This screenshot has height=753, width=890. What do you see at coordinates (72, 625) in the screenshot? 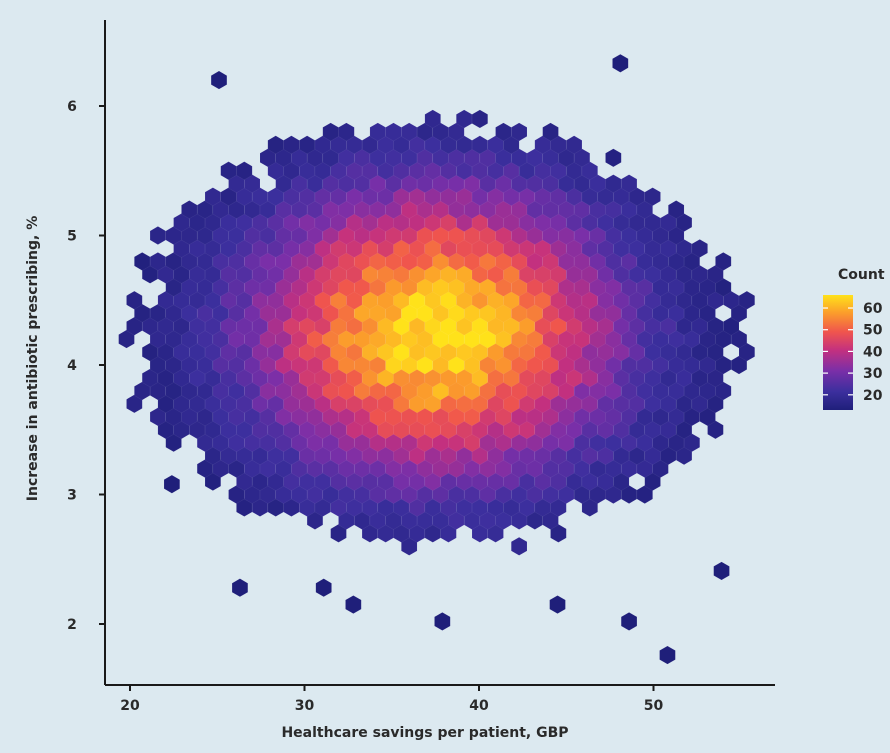
I see `y-tick-label: 2` at bounding box center [72, 625].